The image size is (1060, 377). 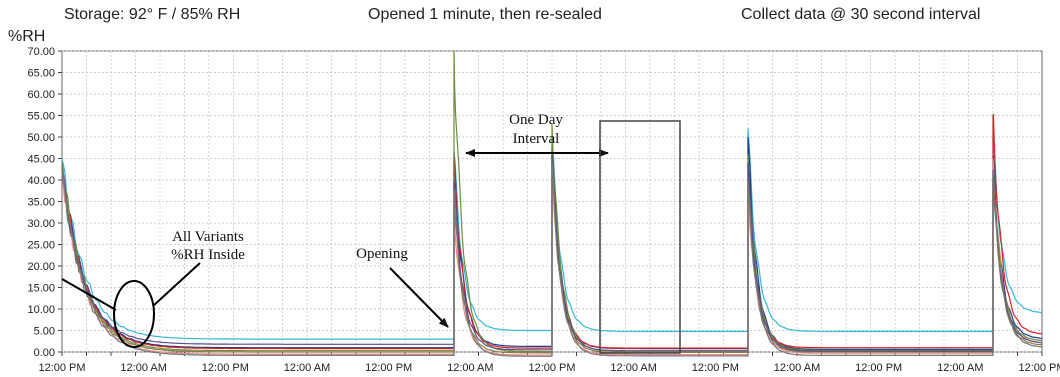 What do you see at coordinates (134, 314) in the screenshot?
I see `all-variants-ellipse` at bounding box center [134, 314].